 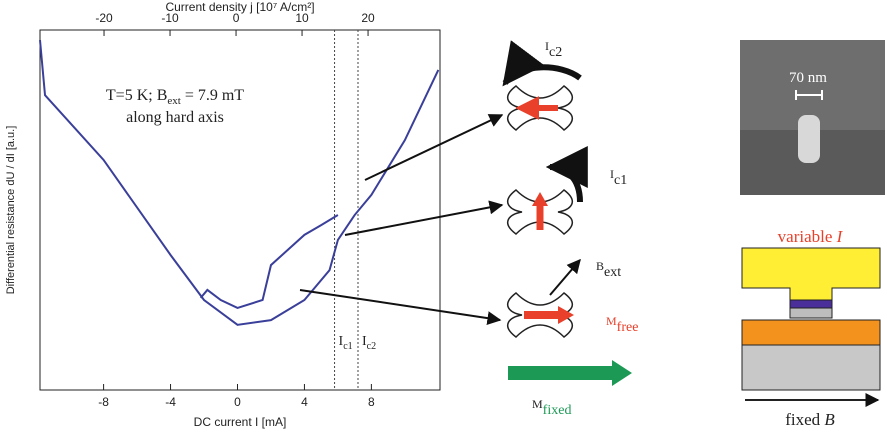 I want to click on x-tick-label: -8, so click(x=103, y=402).